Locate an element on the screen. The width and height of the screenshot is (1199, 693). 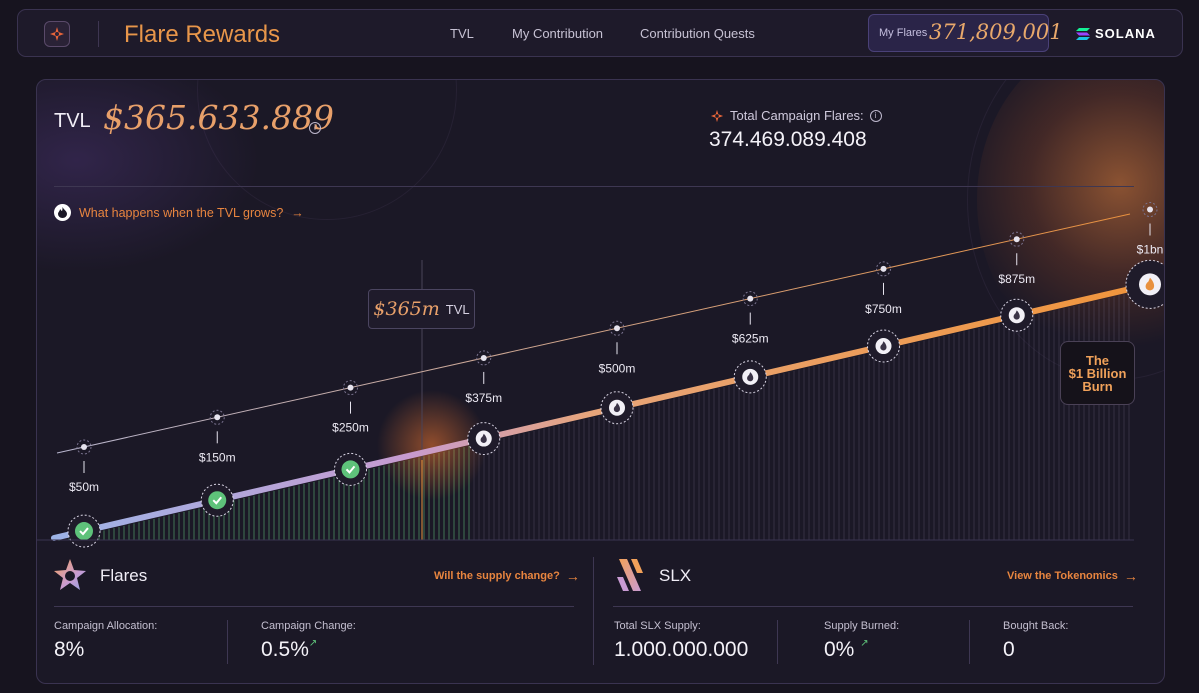
solana-wordmark: SOLANA is located at coordinates (1125, 33).